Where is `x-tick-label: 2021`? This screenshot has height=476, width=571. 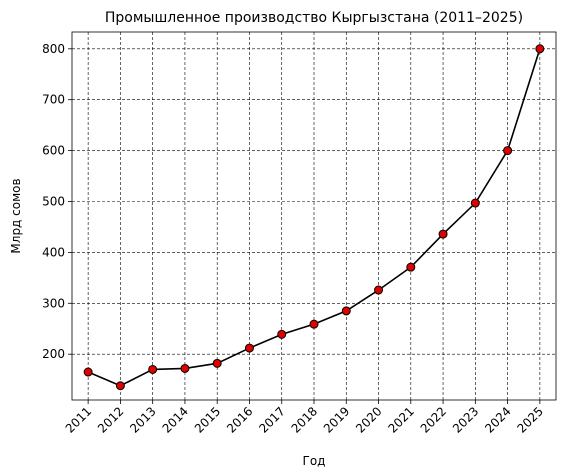 x-tick-label: 2021 is located at coordinates (400, 419).